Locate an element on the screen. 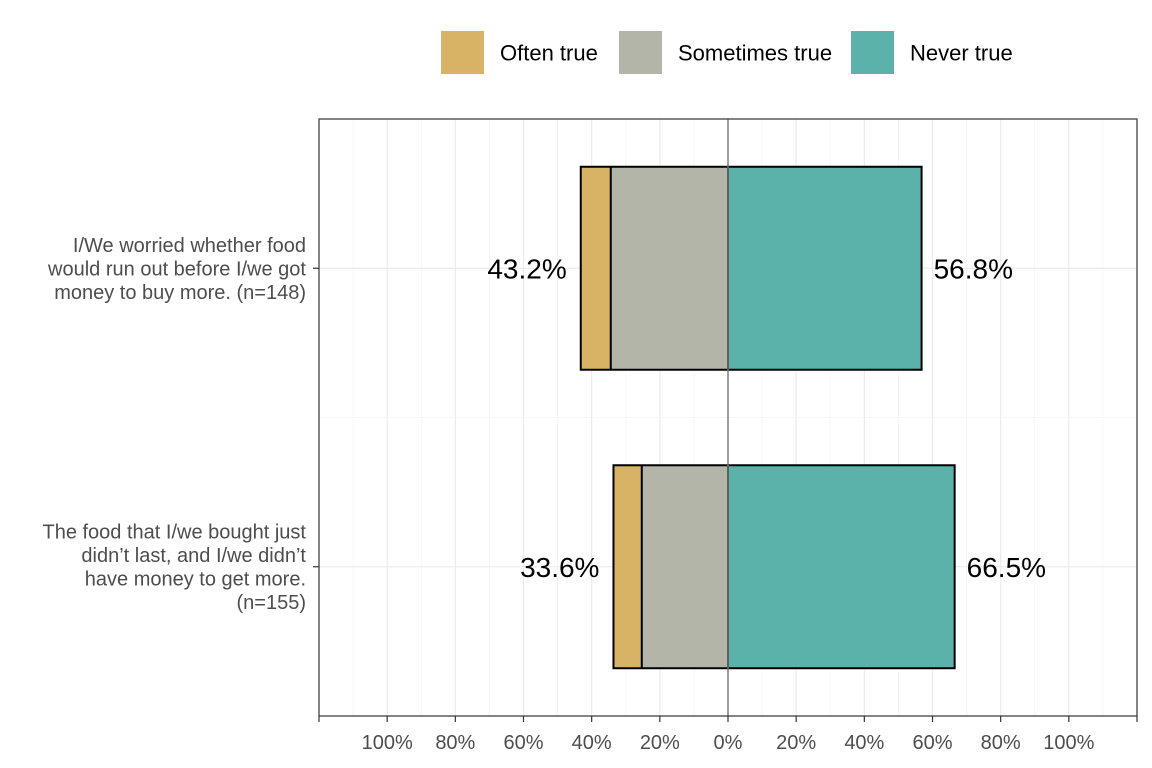 The height and width of the screenshot is (768, 1152). legend-key-often-true is located at coordinates (462, 52).